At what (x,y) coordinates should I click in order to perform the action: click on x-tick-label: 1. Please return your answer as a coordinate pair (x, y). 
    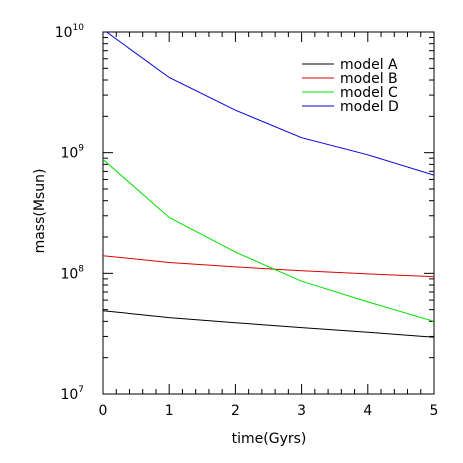
    Looking at the image, I should click on (169, 411).